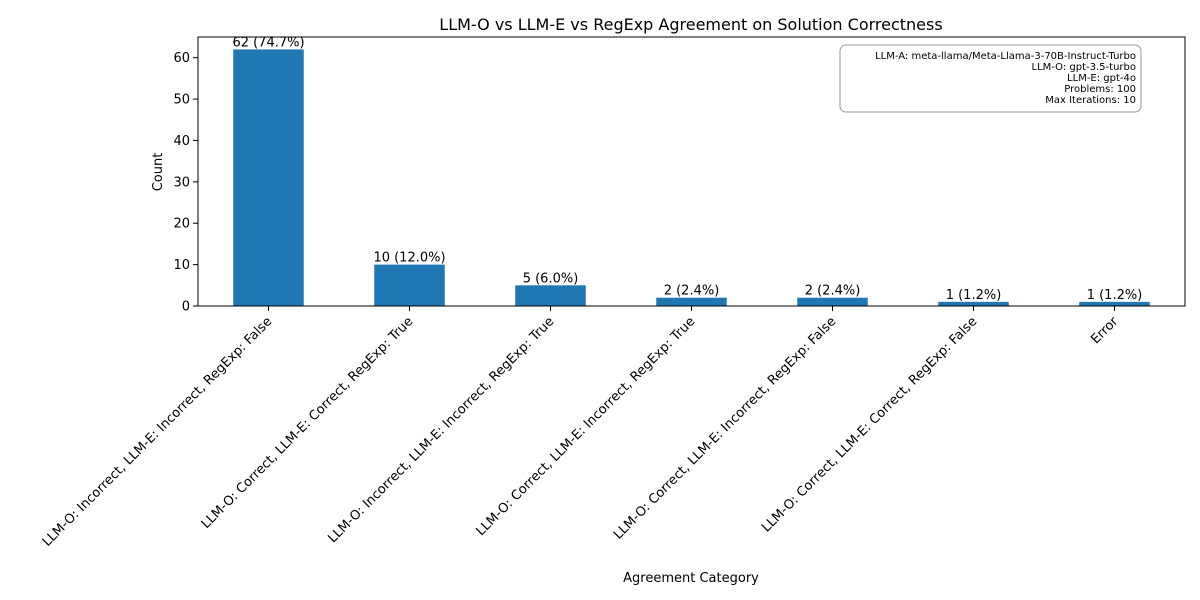 The height and width of the screenshot is (600, 1200). Describe the element at coordinates (691, 578) in the screenshot. I see `x-axis-label: Agreement Category` at that location.